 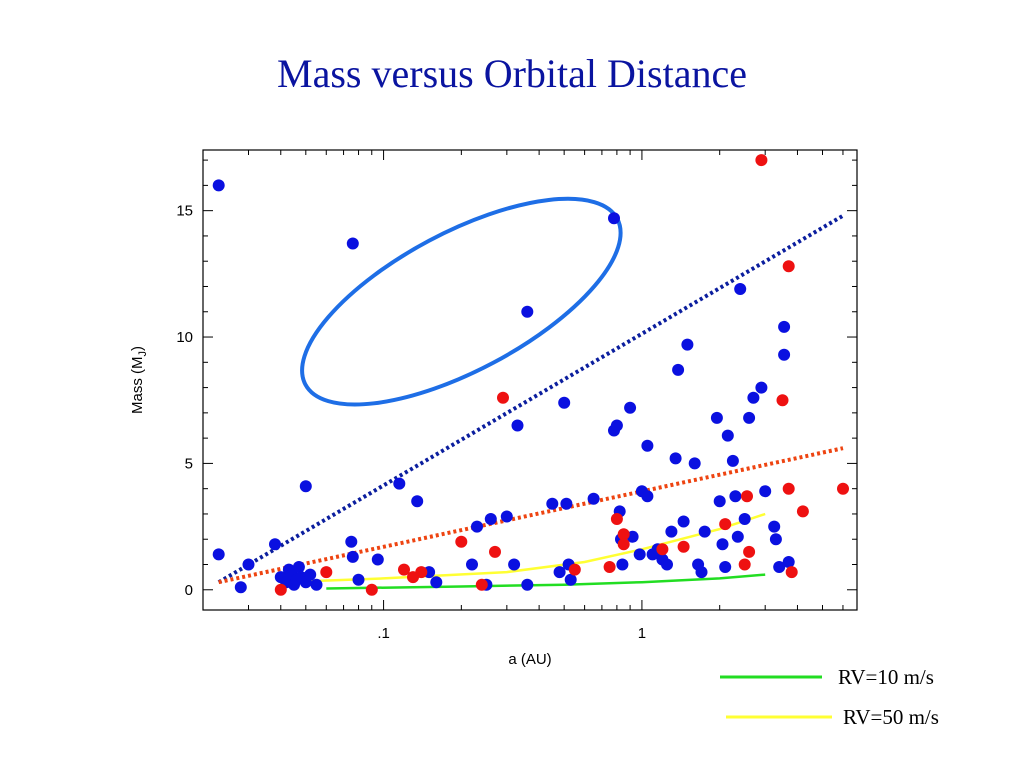 I want to click on y-axis-title-main: Mass (M, so click(x=137, y=386).